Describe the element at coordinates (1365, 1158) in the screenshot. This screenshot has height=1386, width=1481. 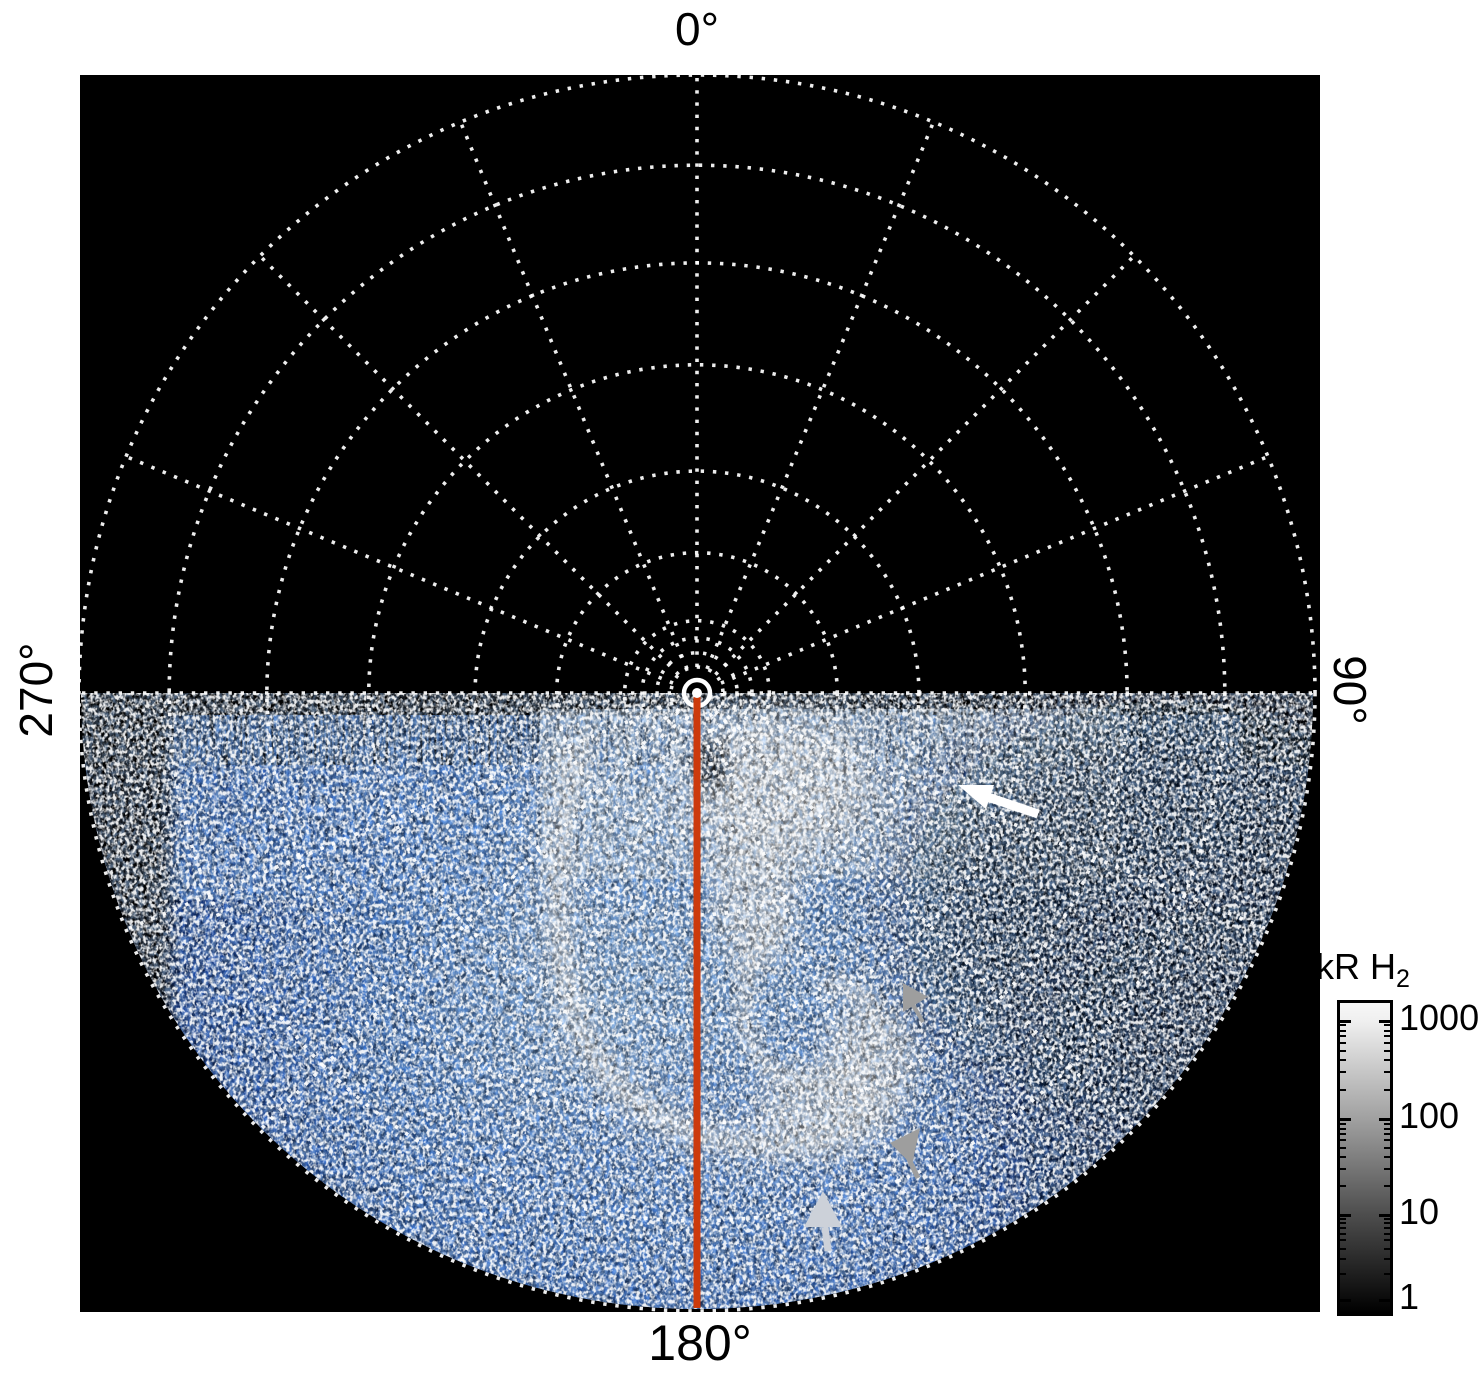
I see `colorbar` at that location.